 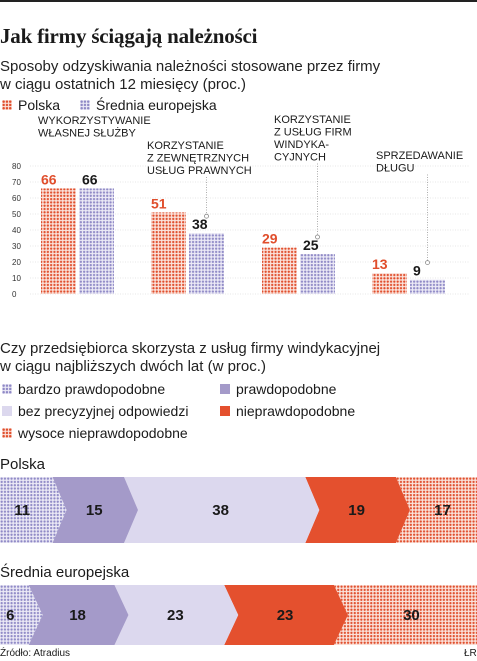 I want to click on bar-value-label: 38, so click(x=200, y=224).